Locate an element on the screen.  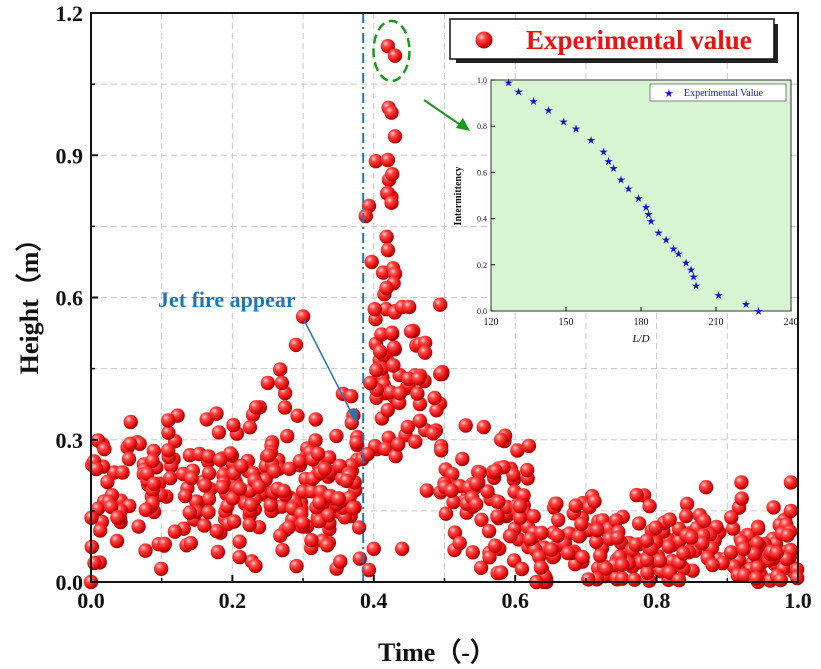
main-legend: Experimental value is located at coordinates (613, 40).